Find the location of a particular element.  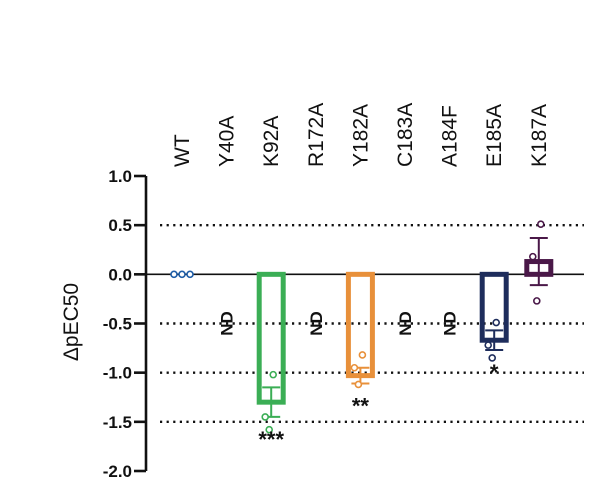

category-labels: WT Y40A K92A R172A Y182A C183A A184F E185A K187A is located at coordinates (361, 135).